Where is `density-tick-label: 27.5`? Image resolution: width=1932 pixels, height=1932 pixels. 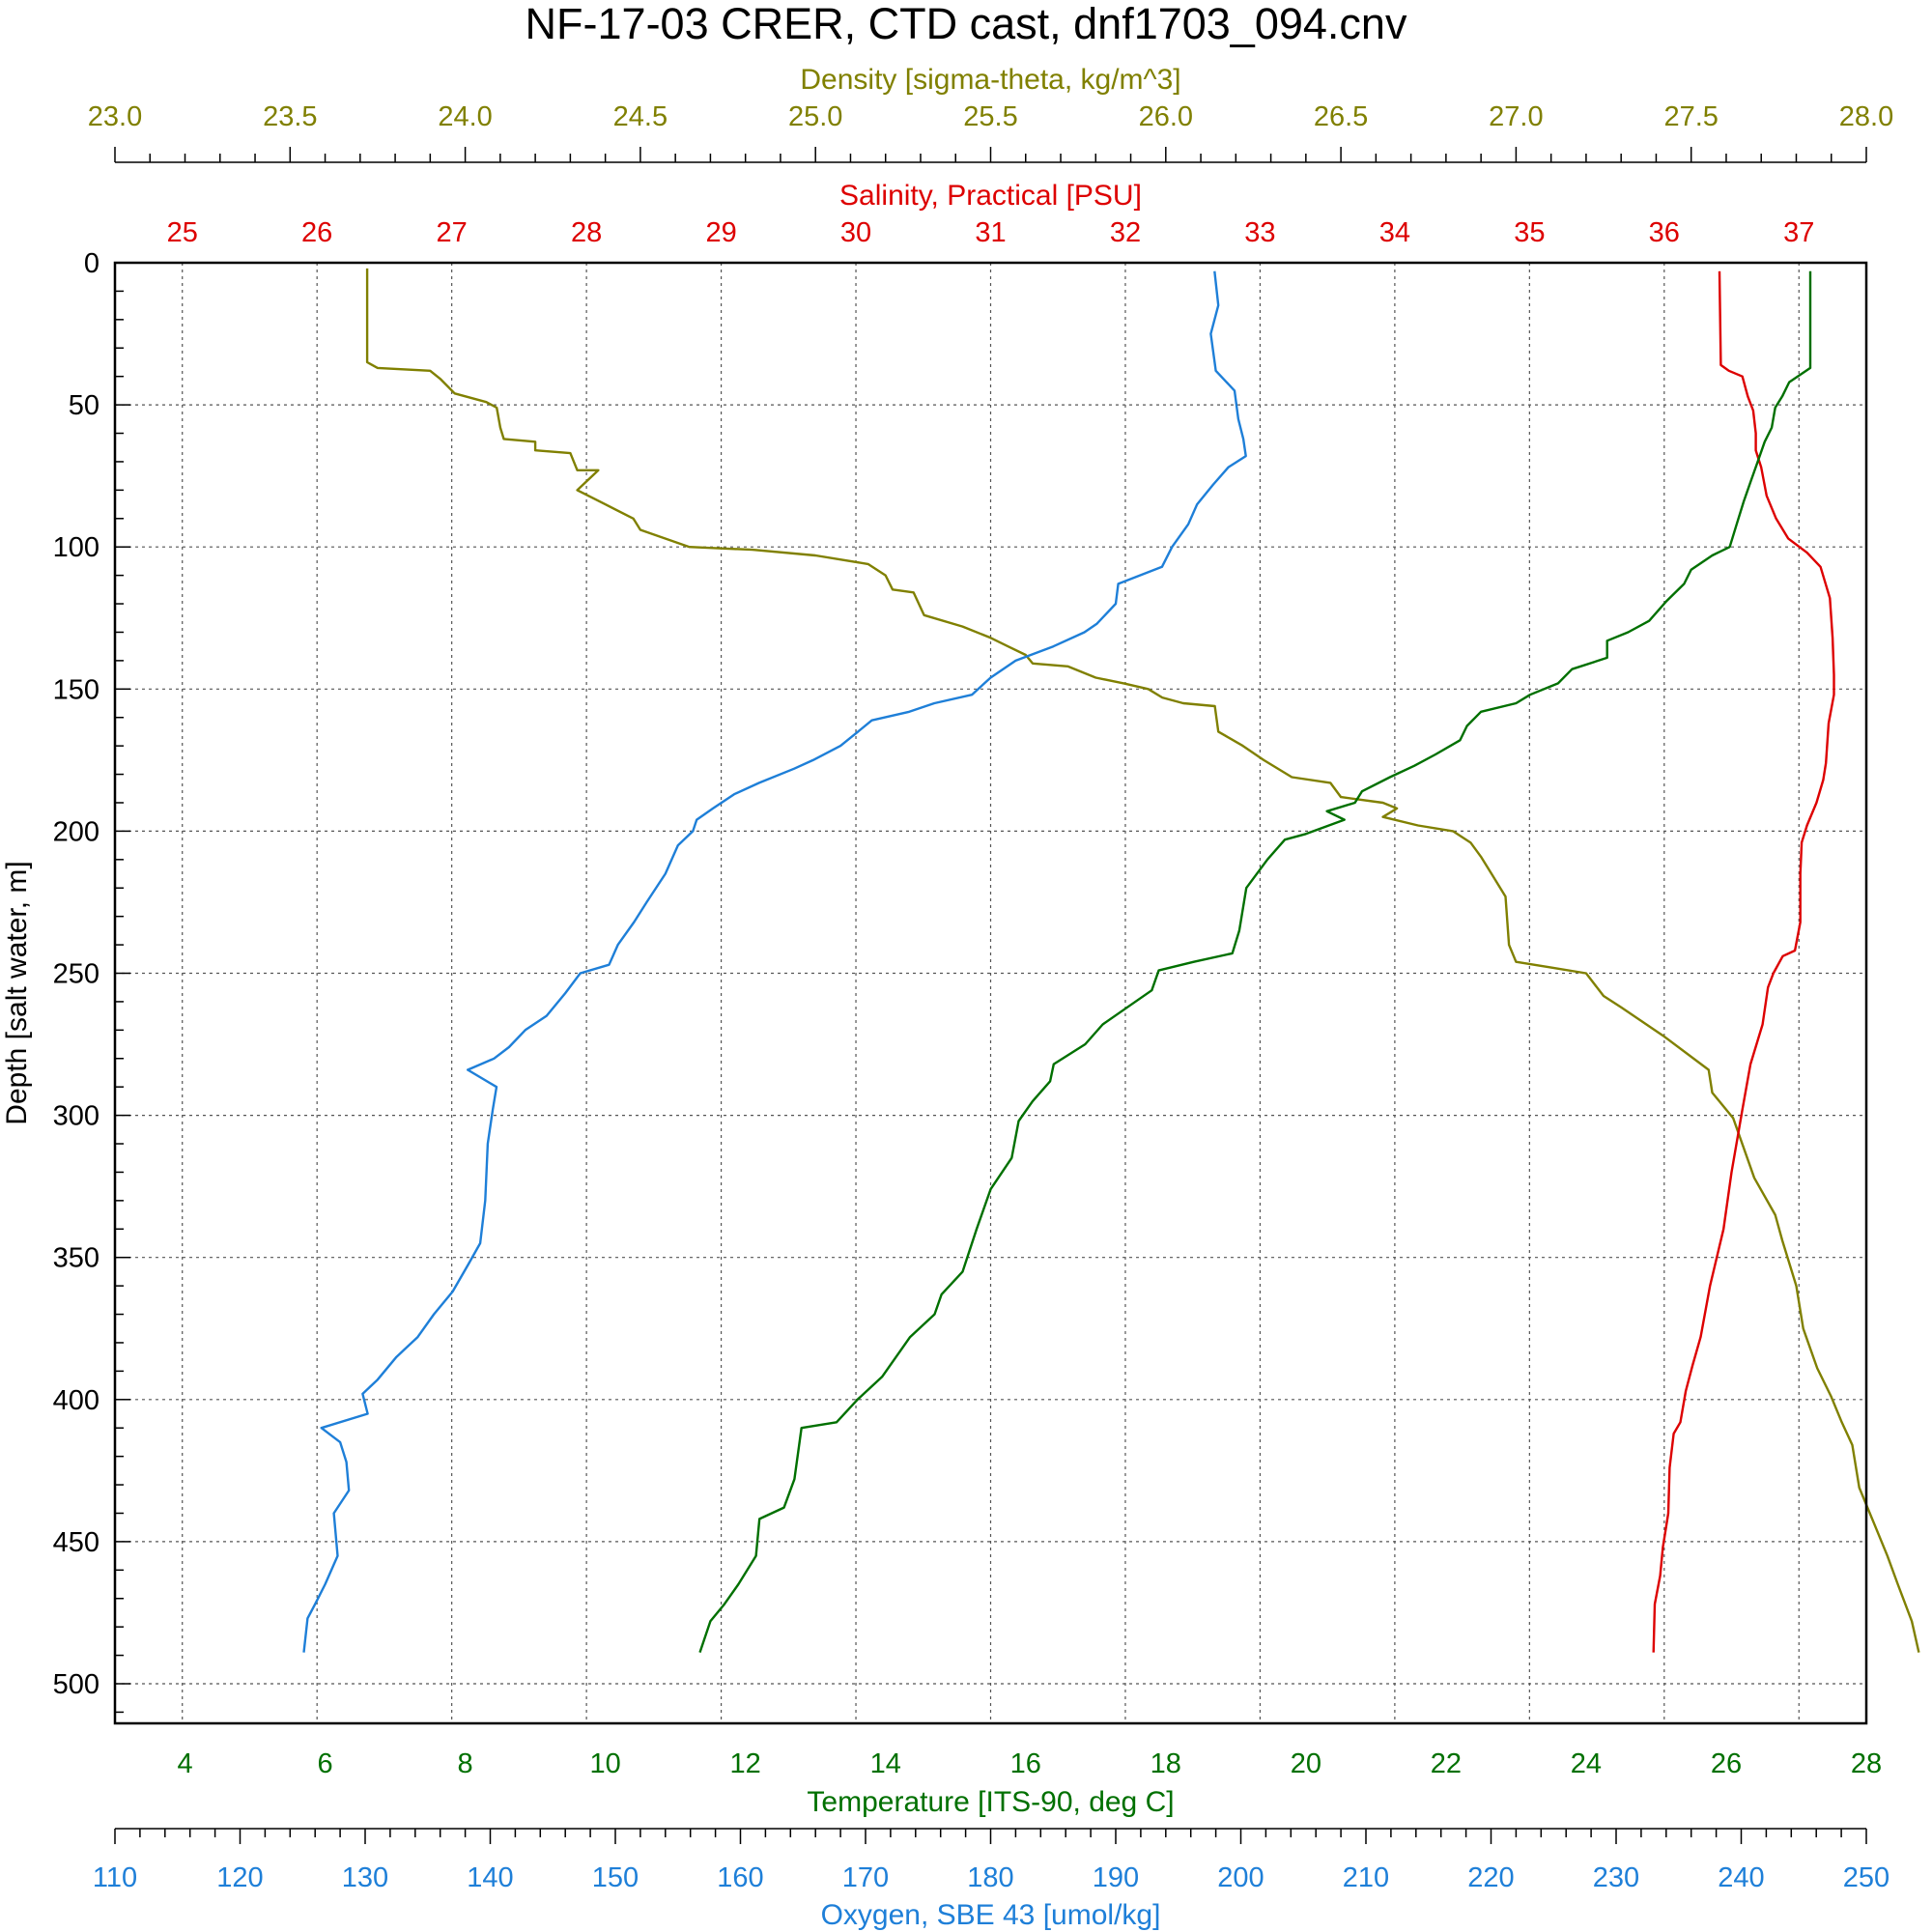 density-tick-label: 27.5 is located at coordinates (1690, 116).